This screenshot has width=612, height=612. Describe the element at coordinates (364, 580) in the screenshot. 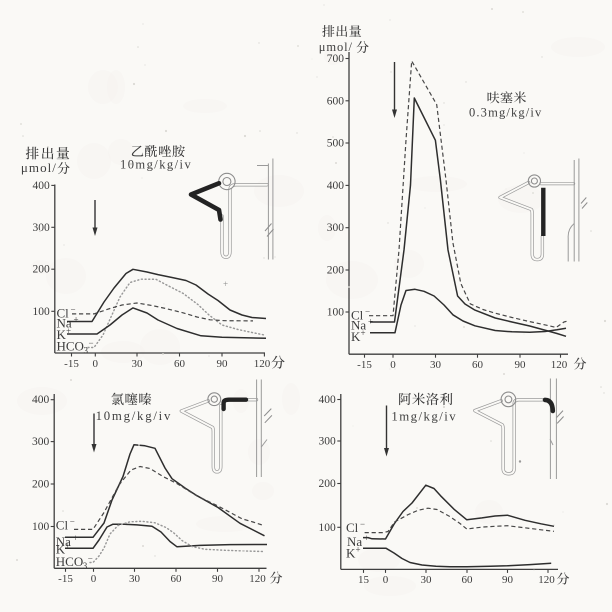

I see `svg-text: 15` at that location.